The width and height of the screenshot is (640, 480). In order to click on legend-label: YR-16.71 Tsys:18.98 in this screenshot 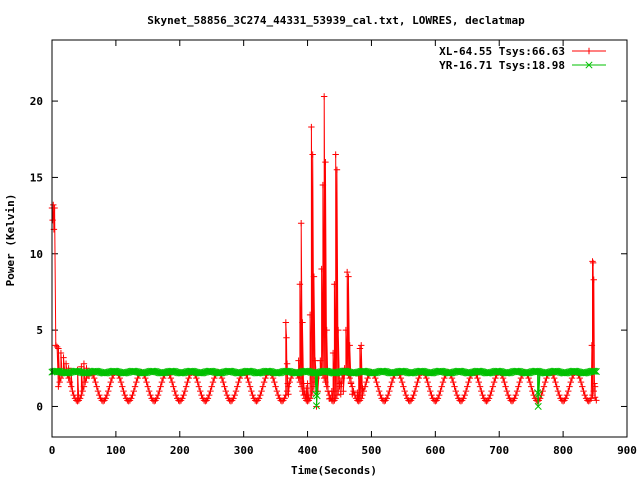, I will do `click(502, 65)`.